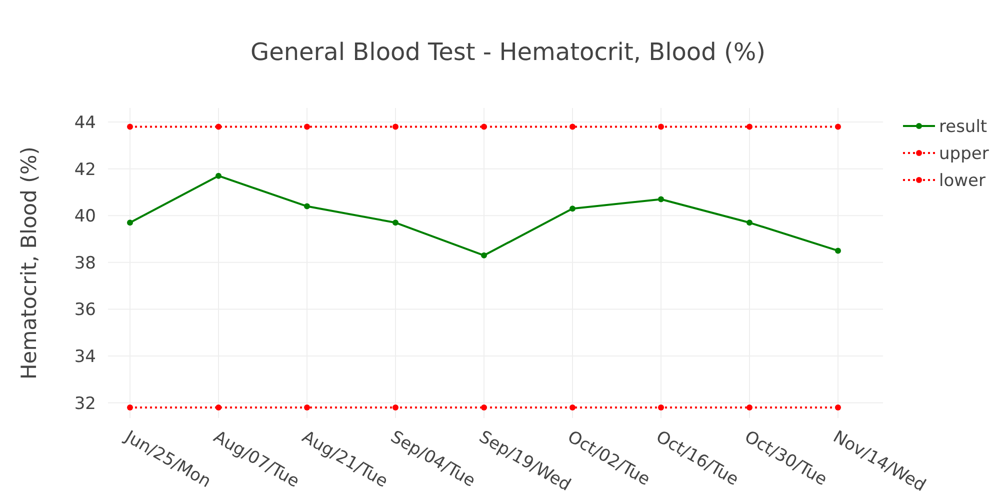 The height and width of the screenshot is (500, 1000). What do you see at coordinates (963, 127) in the screenshot?
I see `legend-label: result` at bounding box center [963, 127].